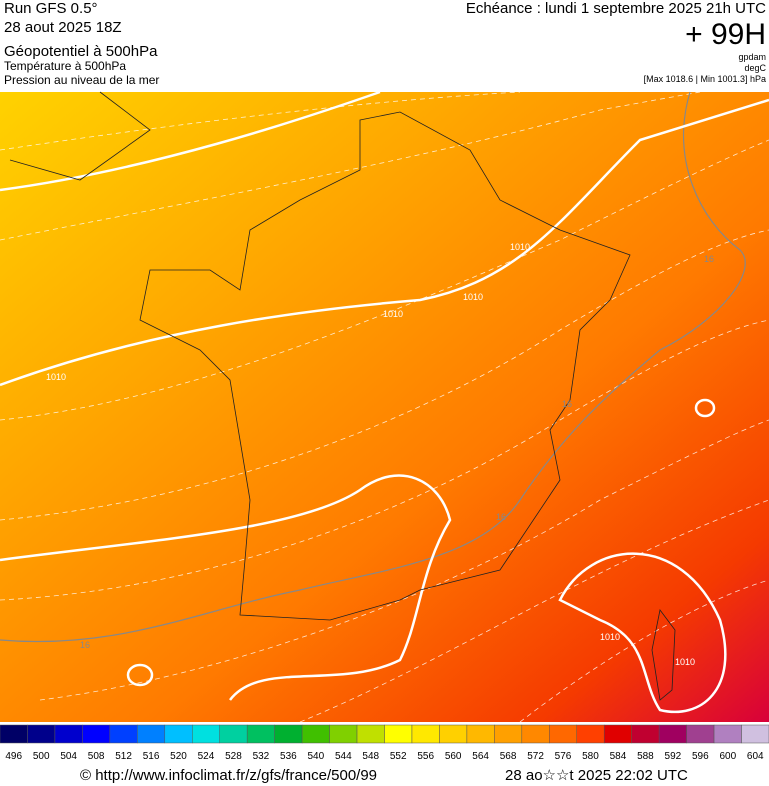 This screenshot has height=786, width=769. Describe the element at coordinates (96, 756) in the screenshot. I see `scale-label: 508` at that location.